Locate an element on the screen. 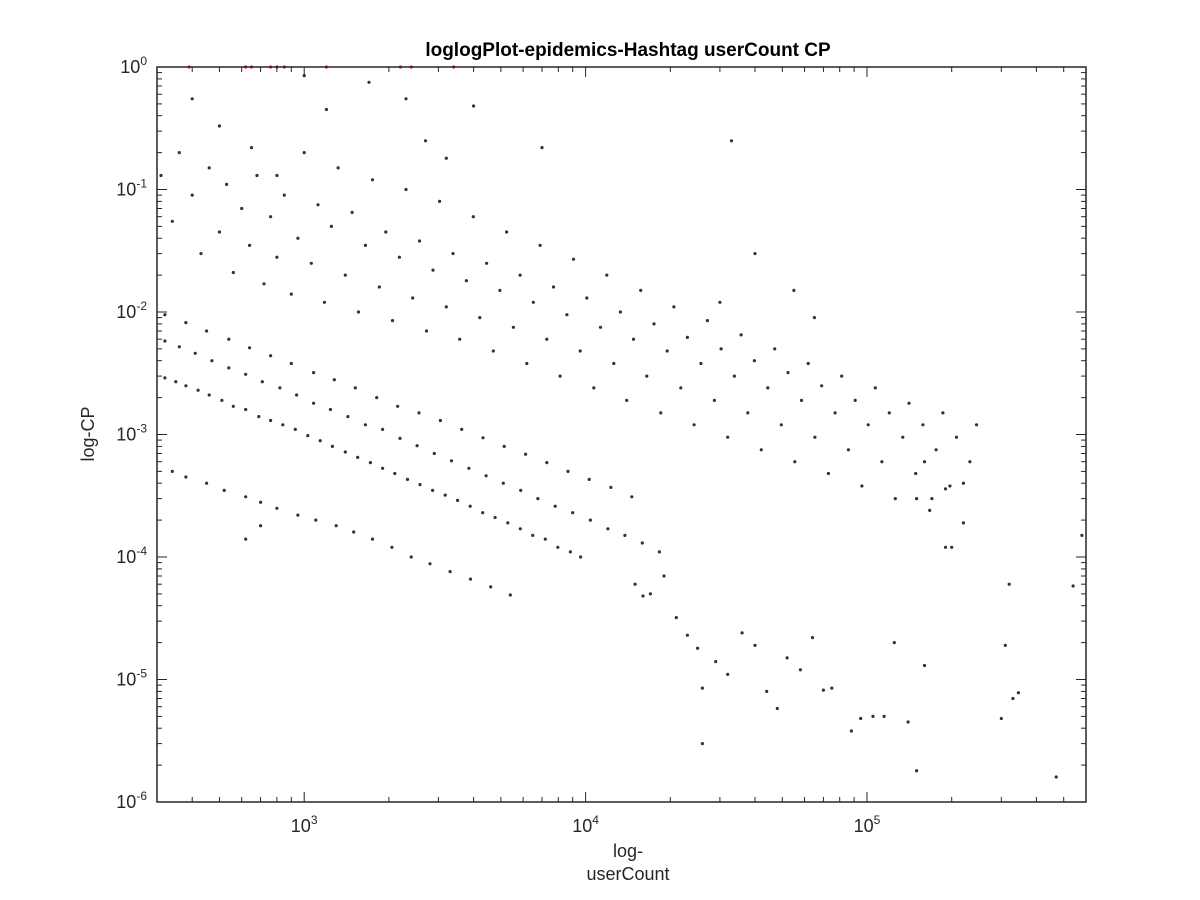 Image resolution: width=1200 pixels, height=900 pixels. x-axis-label-line1: log- is located at coordinates (628, 851).